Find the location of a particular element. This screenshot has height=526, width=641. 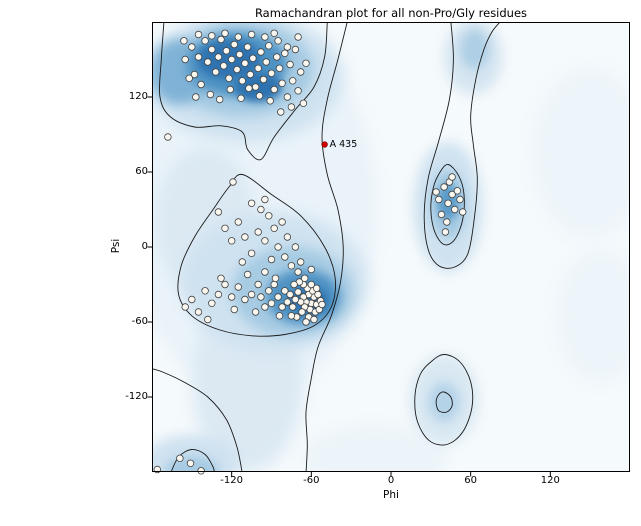

highlighted-residue-point is located at coordinates (324, 144).